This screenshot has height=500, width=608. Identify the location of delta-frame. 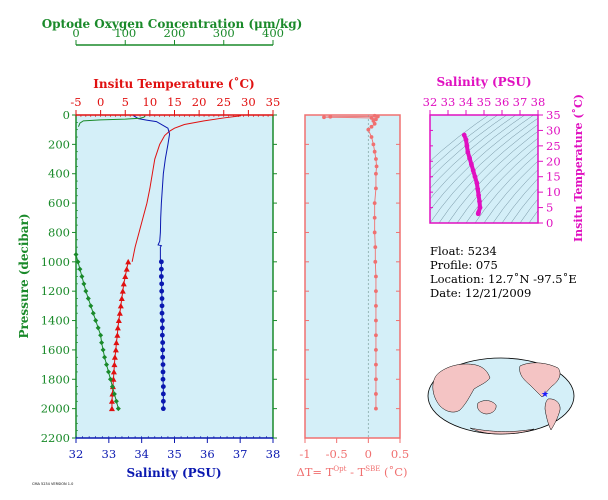
(352, 276).